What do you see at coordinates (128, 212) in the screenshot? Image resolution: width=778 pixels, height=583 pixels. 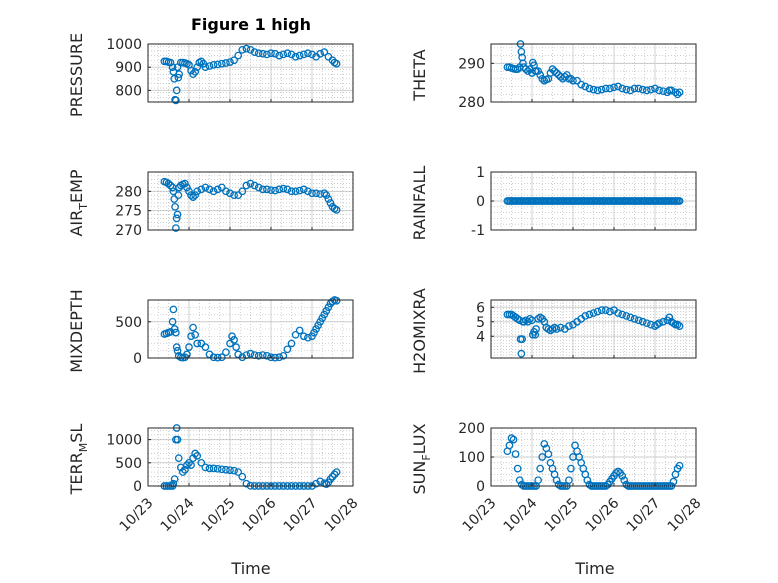 I see `air_temp-y-tick-label: 275` at bounding box center [128, 212].